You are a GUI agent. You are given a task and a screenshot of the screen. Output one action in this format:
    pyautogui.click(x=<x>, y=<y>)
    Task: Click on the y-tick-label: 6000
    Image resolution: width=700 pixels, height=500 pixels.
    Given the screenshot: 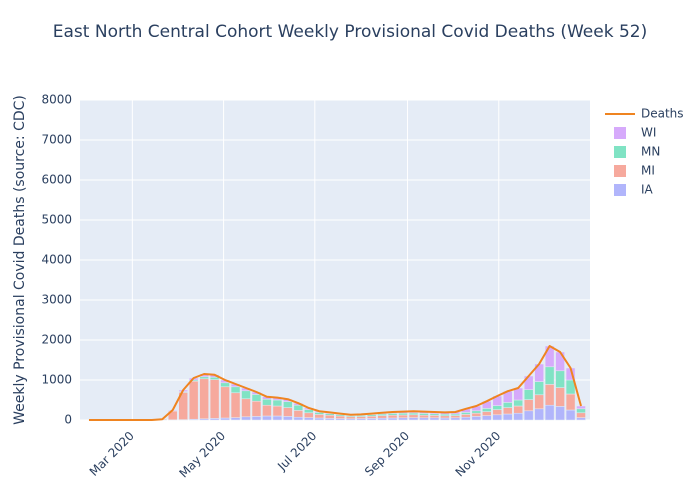 What is the action you would take?
    pyautogui.click(x=56, y=180)
    